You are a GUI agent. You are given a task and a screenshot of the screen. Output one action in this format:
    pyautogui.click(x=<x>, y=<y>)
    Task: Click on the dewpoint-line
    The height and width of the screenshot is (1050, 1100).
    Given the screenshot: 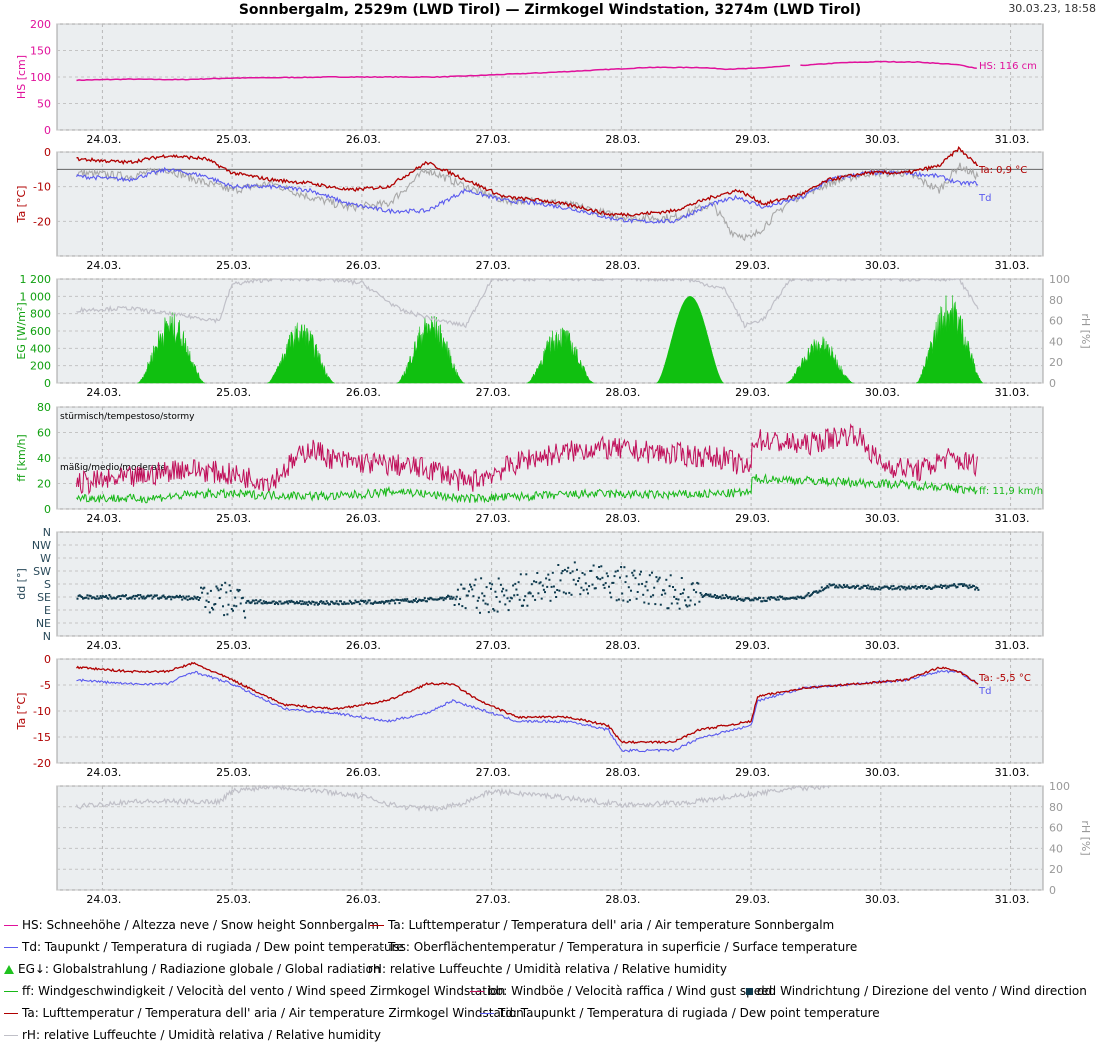 What is the action you would take?
    pyautogui.click(x=527, y=711)
    